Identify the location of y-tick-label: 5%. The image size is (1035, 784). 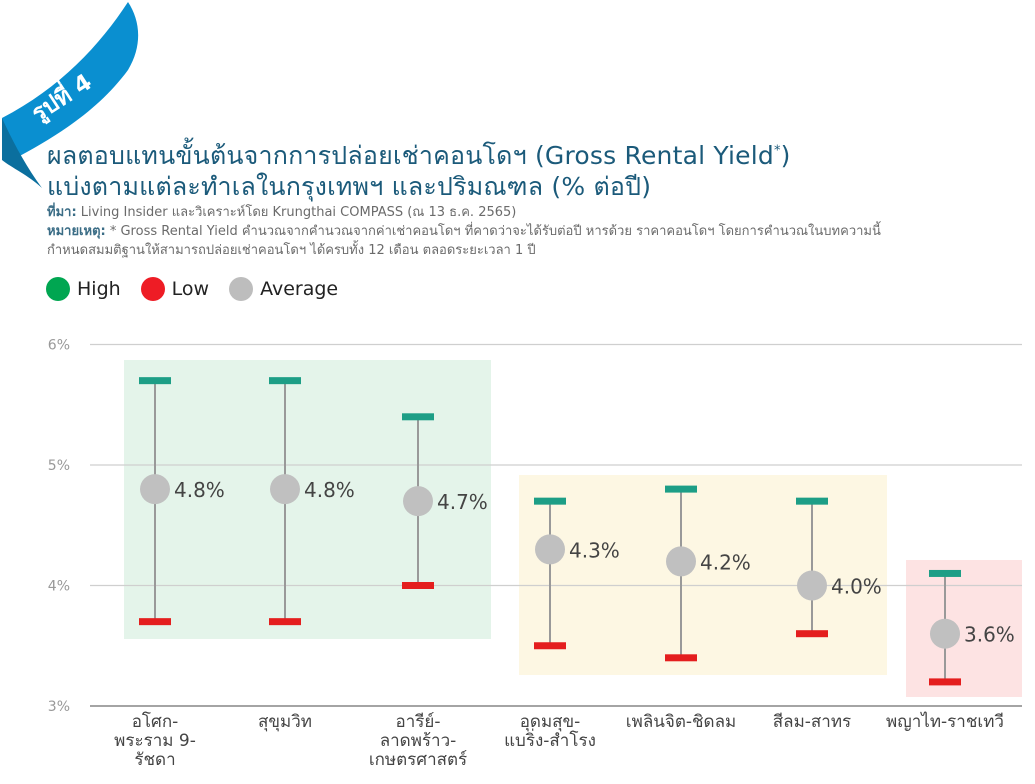
(59, 466).